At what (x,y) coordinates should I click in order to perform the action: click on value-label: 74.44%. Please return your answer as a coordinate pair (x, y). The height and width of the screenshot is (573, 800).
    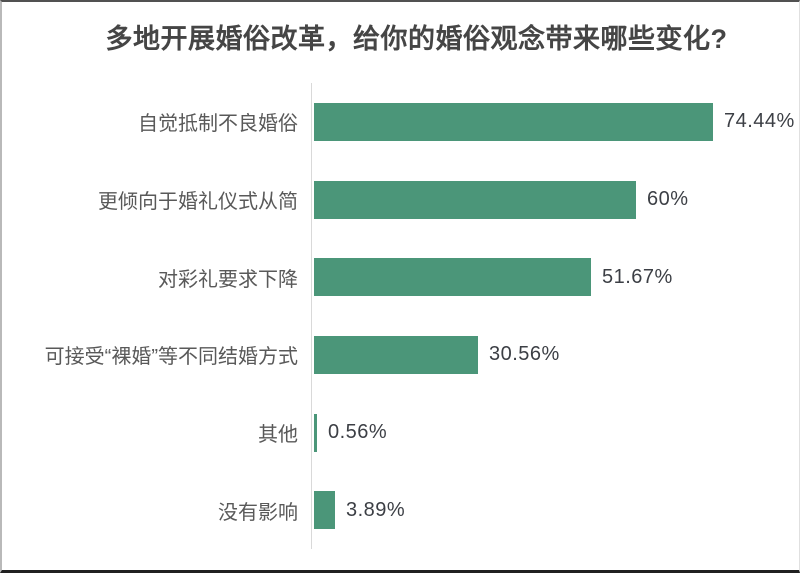
    Looking at the image, I should click on (759, 121).